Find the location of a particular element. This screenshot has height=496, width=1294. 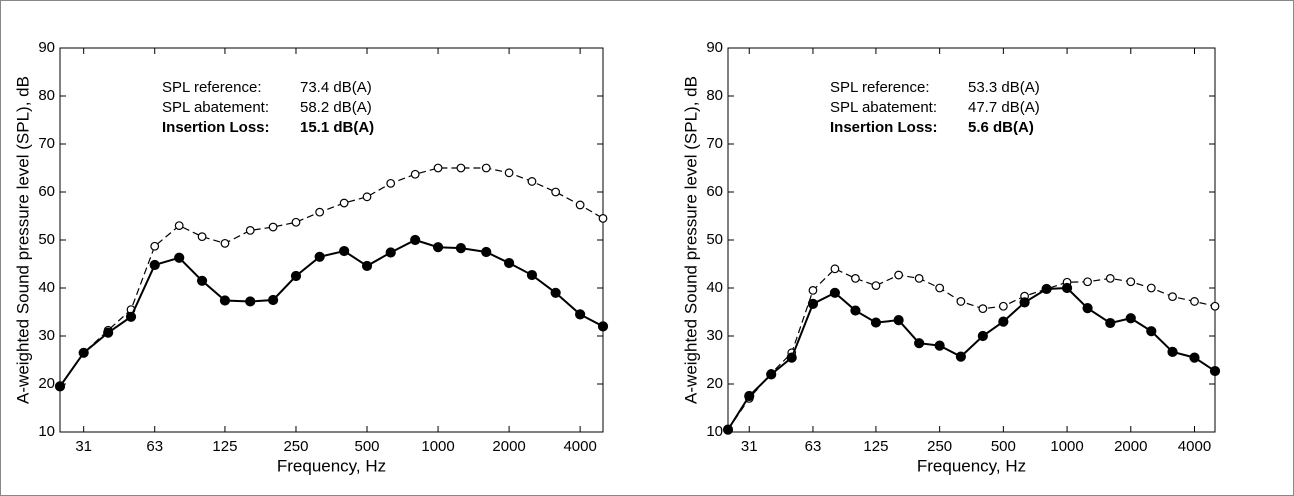

y-tick-label: 50 is located at coordinates (714, 239).